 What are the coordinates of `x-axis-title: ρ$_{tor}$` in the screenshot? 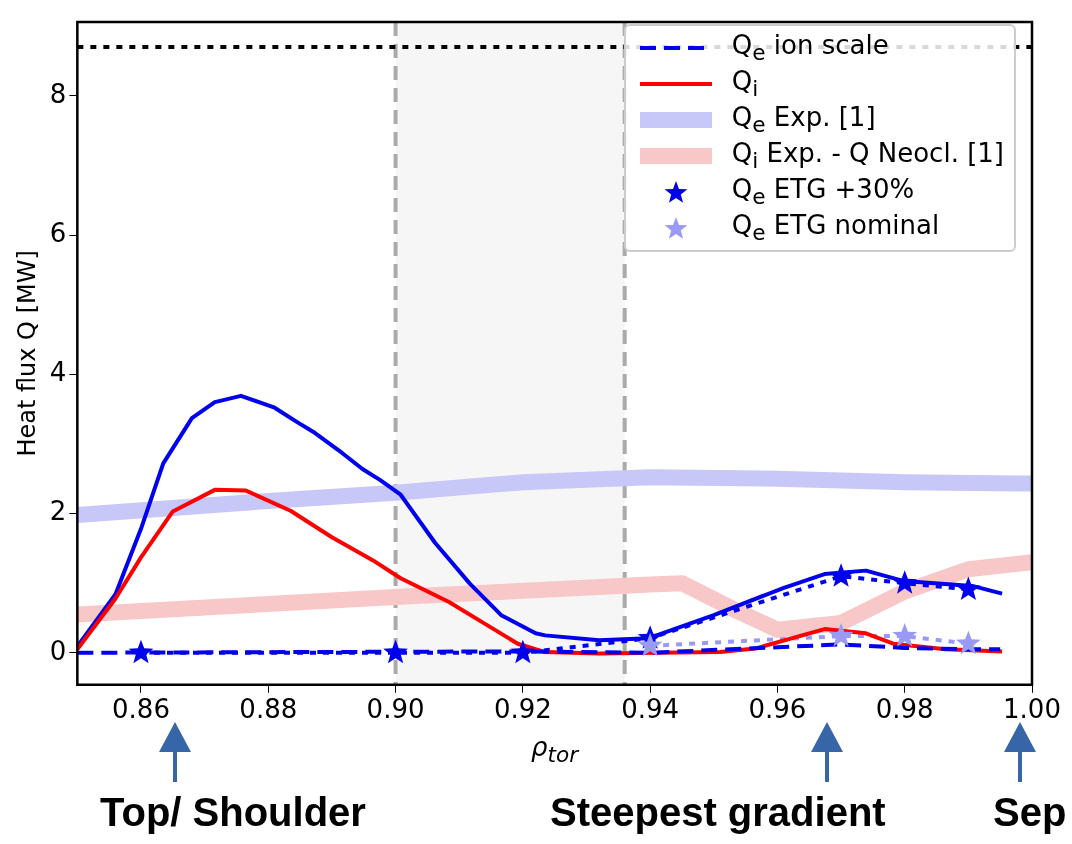 It's located at (555, 750).